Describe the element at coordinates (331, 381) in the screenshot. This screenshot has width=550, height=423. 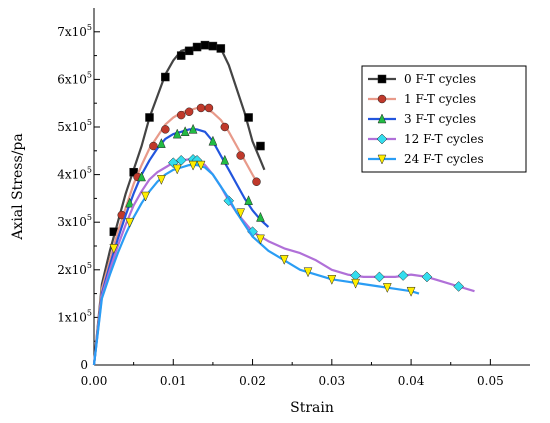
I see `x-tick-label: 0.03` at that location.